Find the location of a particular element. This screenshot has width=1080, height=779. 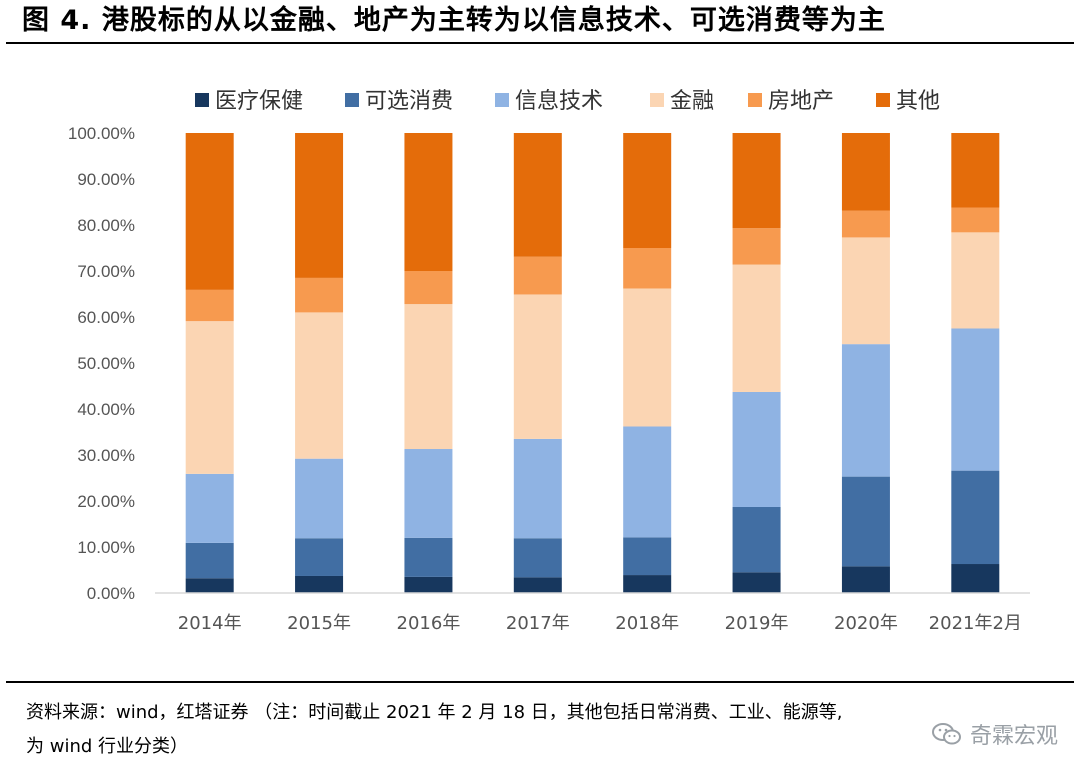

y-tick-label: 40.00% is located at coordinates (106, 409).